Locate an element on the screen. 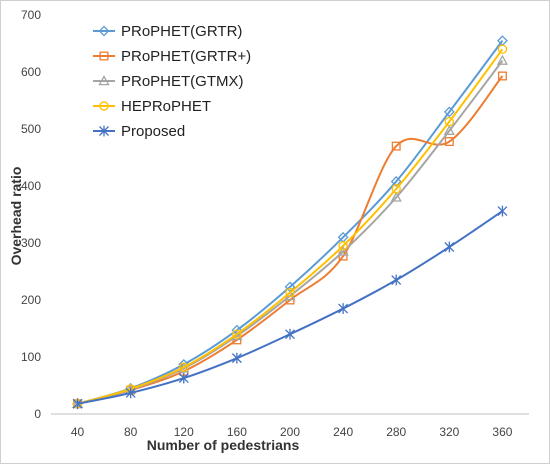 The width and height of the screenshot is (550, 464). y-tick-label: 200 is located at coordinates (31, 300).